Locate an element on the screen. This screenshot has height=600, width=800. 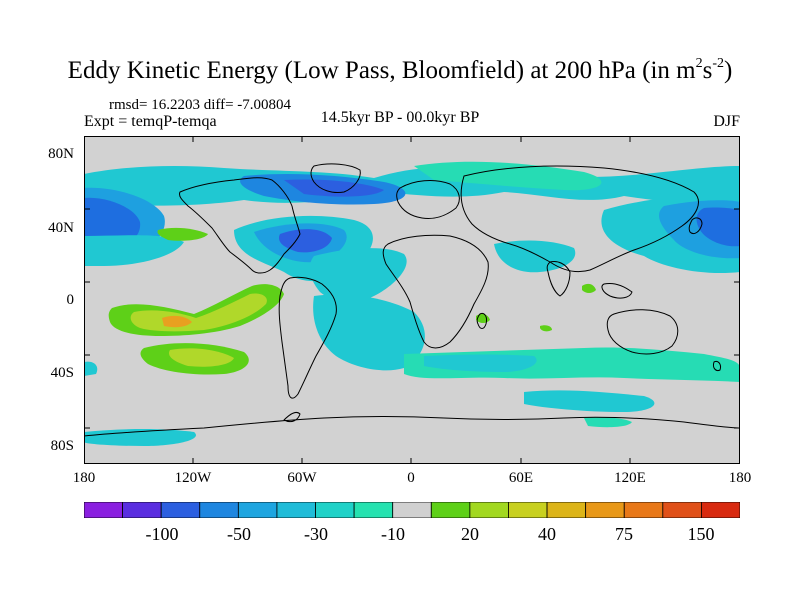
lat-label-40s: 40S is located at coordinates (62, 373).